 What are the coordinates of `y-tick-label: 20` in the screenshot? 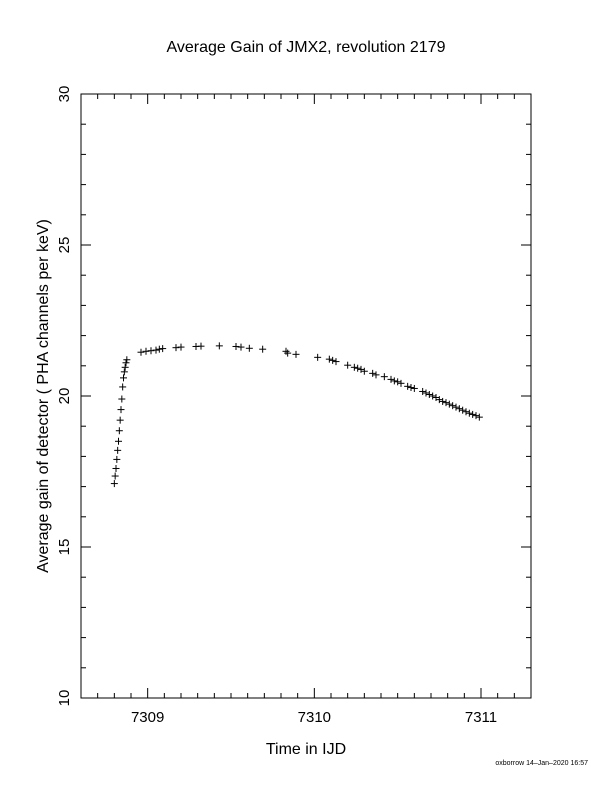 It's located at (64, 396).